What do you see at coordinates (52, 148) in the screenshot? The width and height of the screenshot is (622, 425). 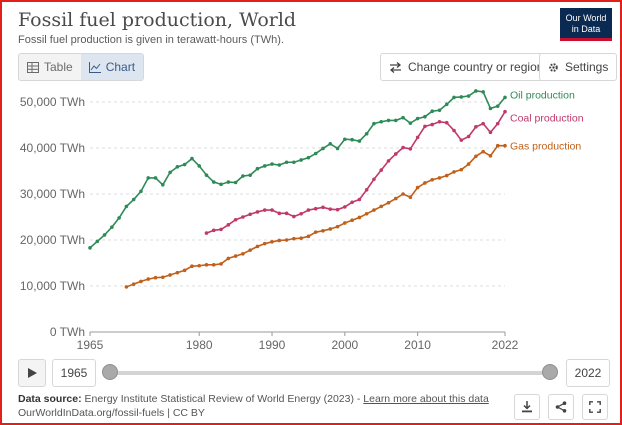 I see `y-tick-label: 40,000 TWh` at bounding box center [52, 148].